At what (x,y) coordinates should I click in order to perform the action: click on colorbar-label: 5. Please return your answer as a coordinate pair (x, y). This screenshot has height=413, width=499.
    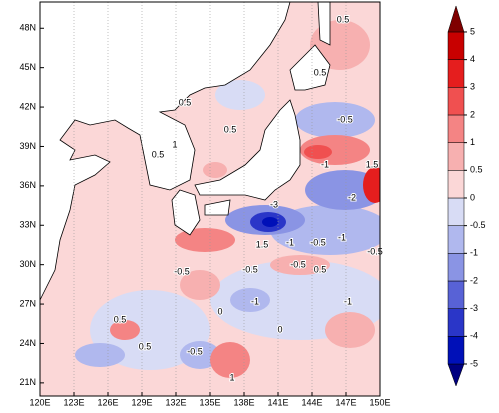
    Looking at the image, I should click on (472, 31).